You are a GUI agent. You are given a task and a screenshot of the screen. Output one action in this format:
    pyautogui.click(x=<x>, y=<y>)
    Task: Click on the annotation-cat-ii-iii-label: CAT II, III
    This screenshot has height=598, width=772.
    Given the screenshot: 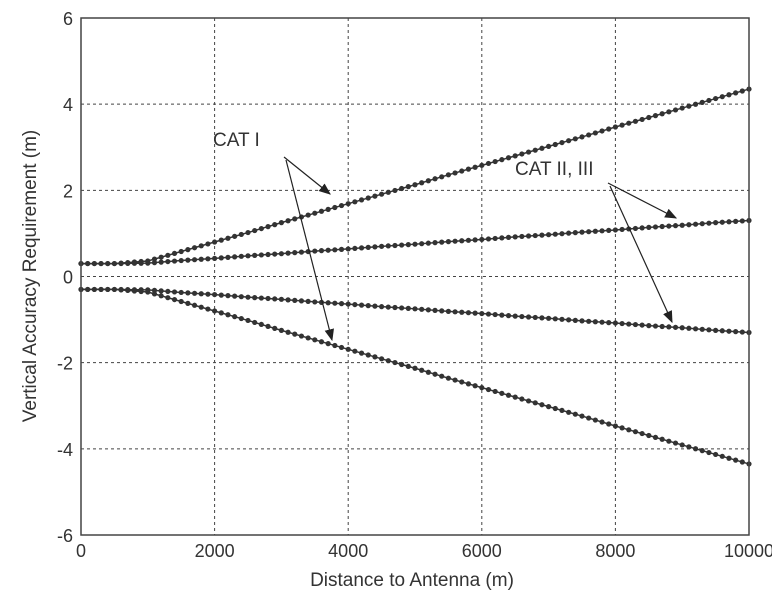 What is the action you would take?
    pyautogui.click(x=554, y=169)
    